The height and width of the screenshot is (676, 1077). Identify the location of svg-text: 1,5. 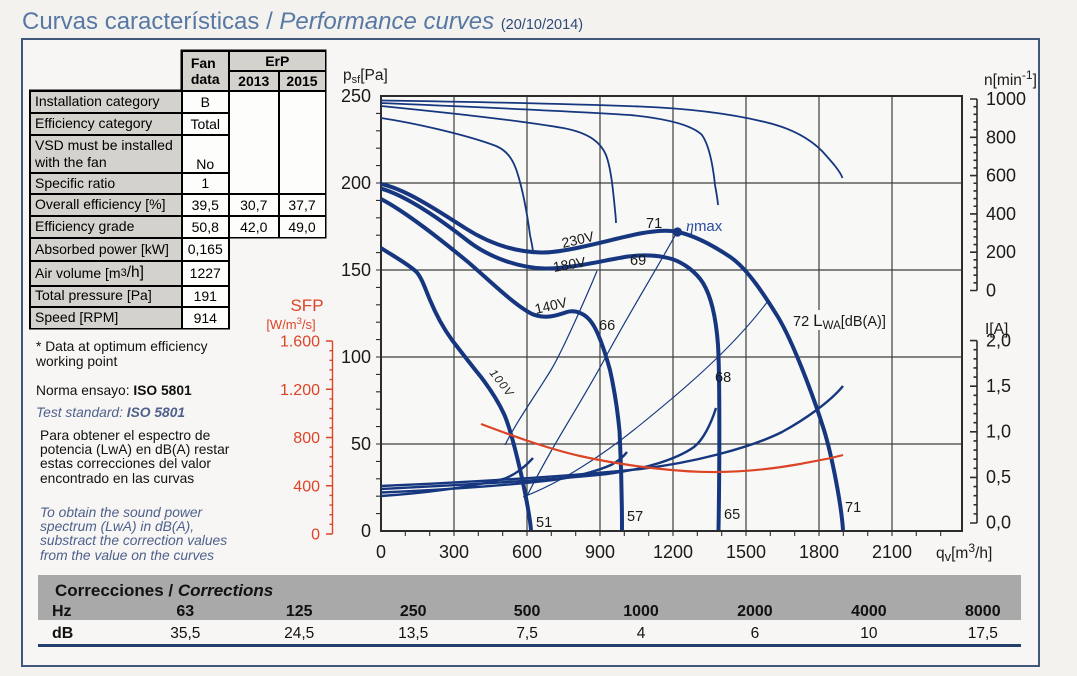
(998, 386).